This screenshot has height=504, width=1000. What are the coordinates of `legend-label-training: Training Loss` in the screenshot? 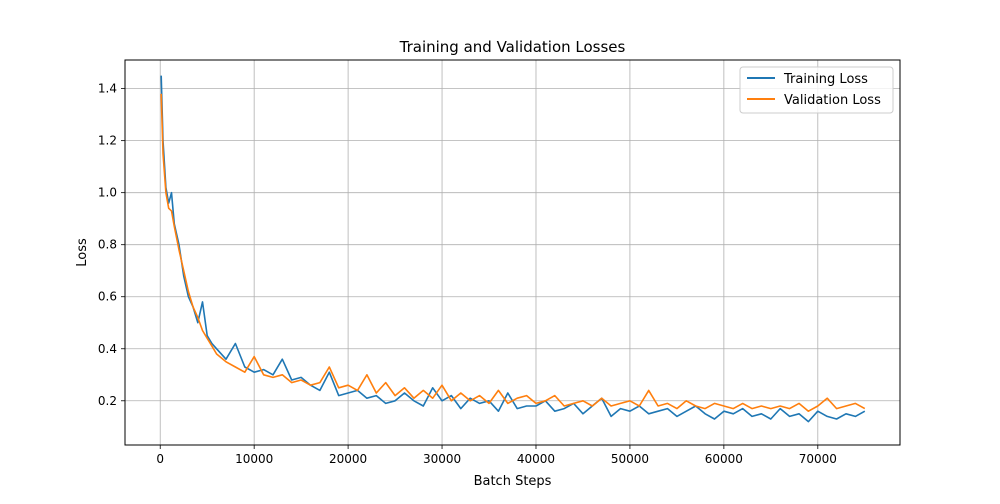 It's located at (825, 79).